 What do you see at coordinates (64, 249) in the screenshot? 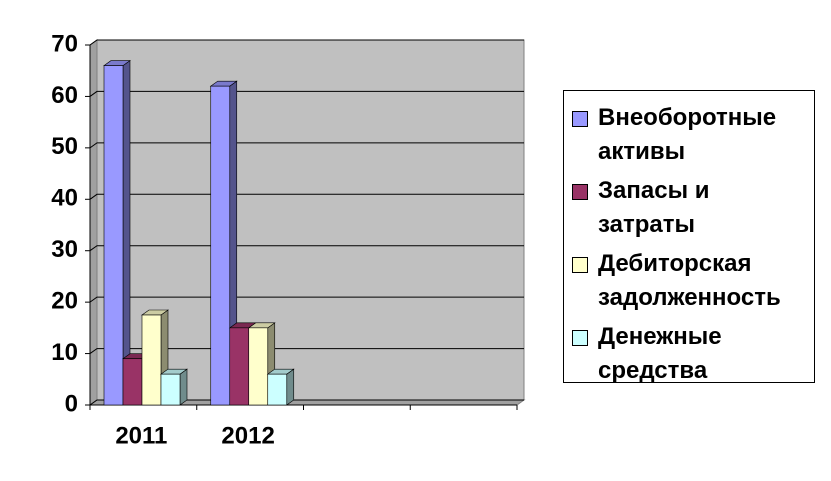
I see `y-tick-label: 30` at bounding box center [64, 249].